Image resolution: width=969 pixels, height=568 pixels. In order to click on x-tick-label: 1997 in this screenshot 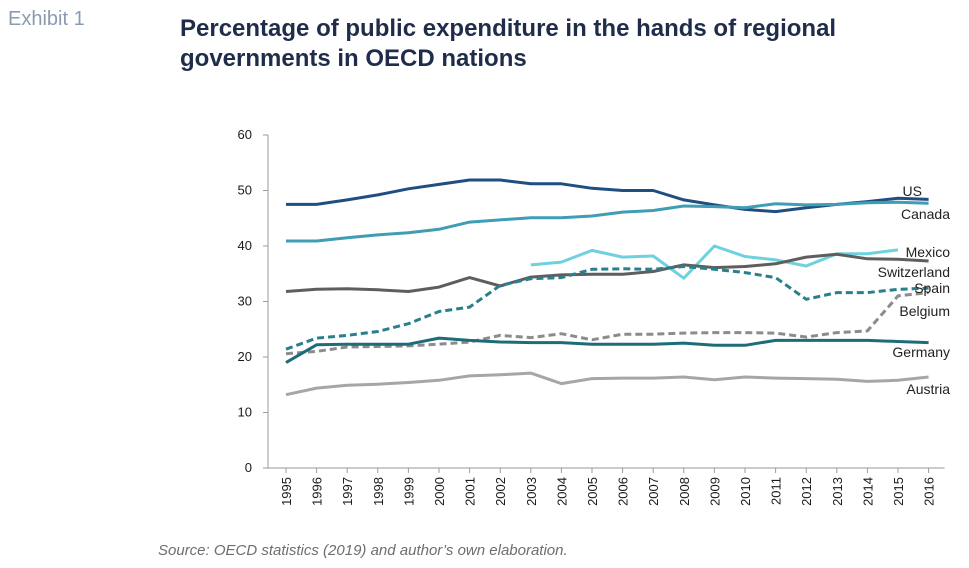, I will do `click(347, 491)`.